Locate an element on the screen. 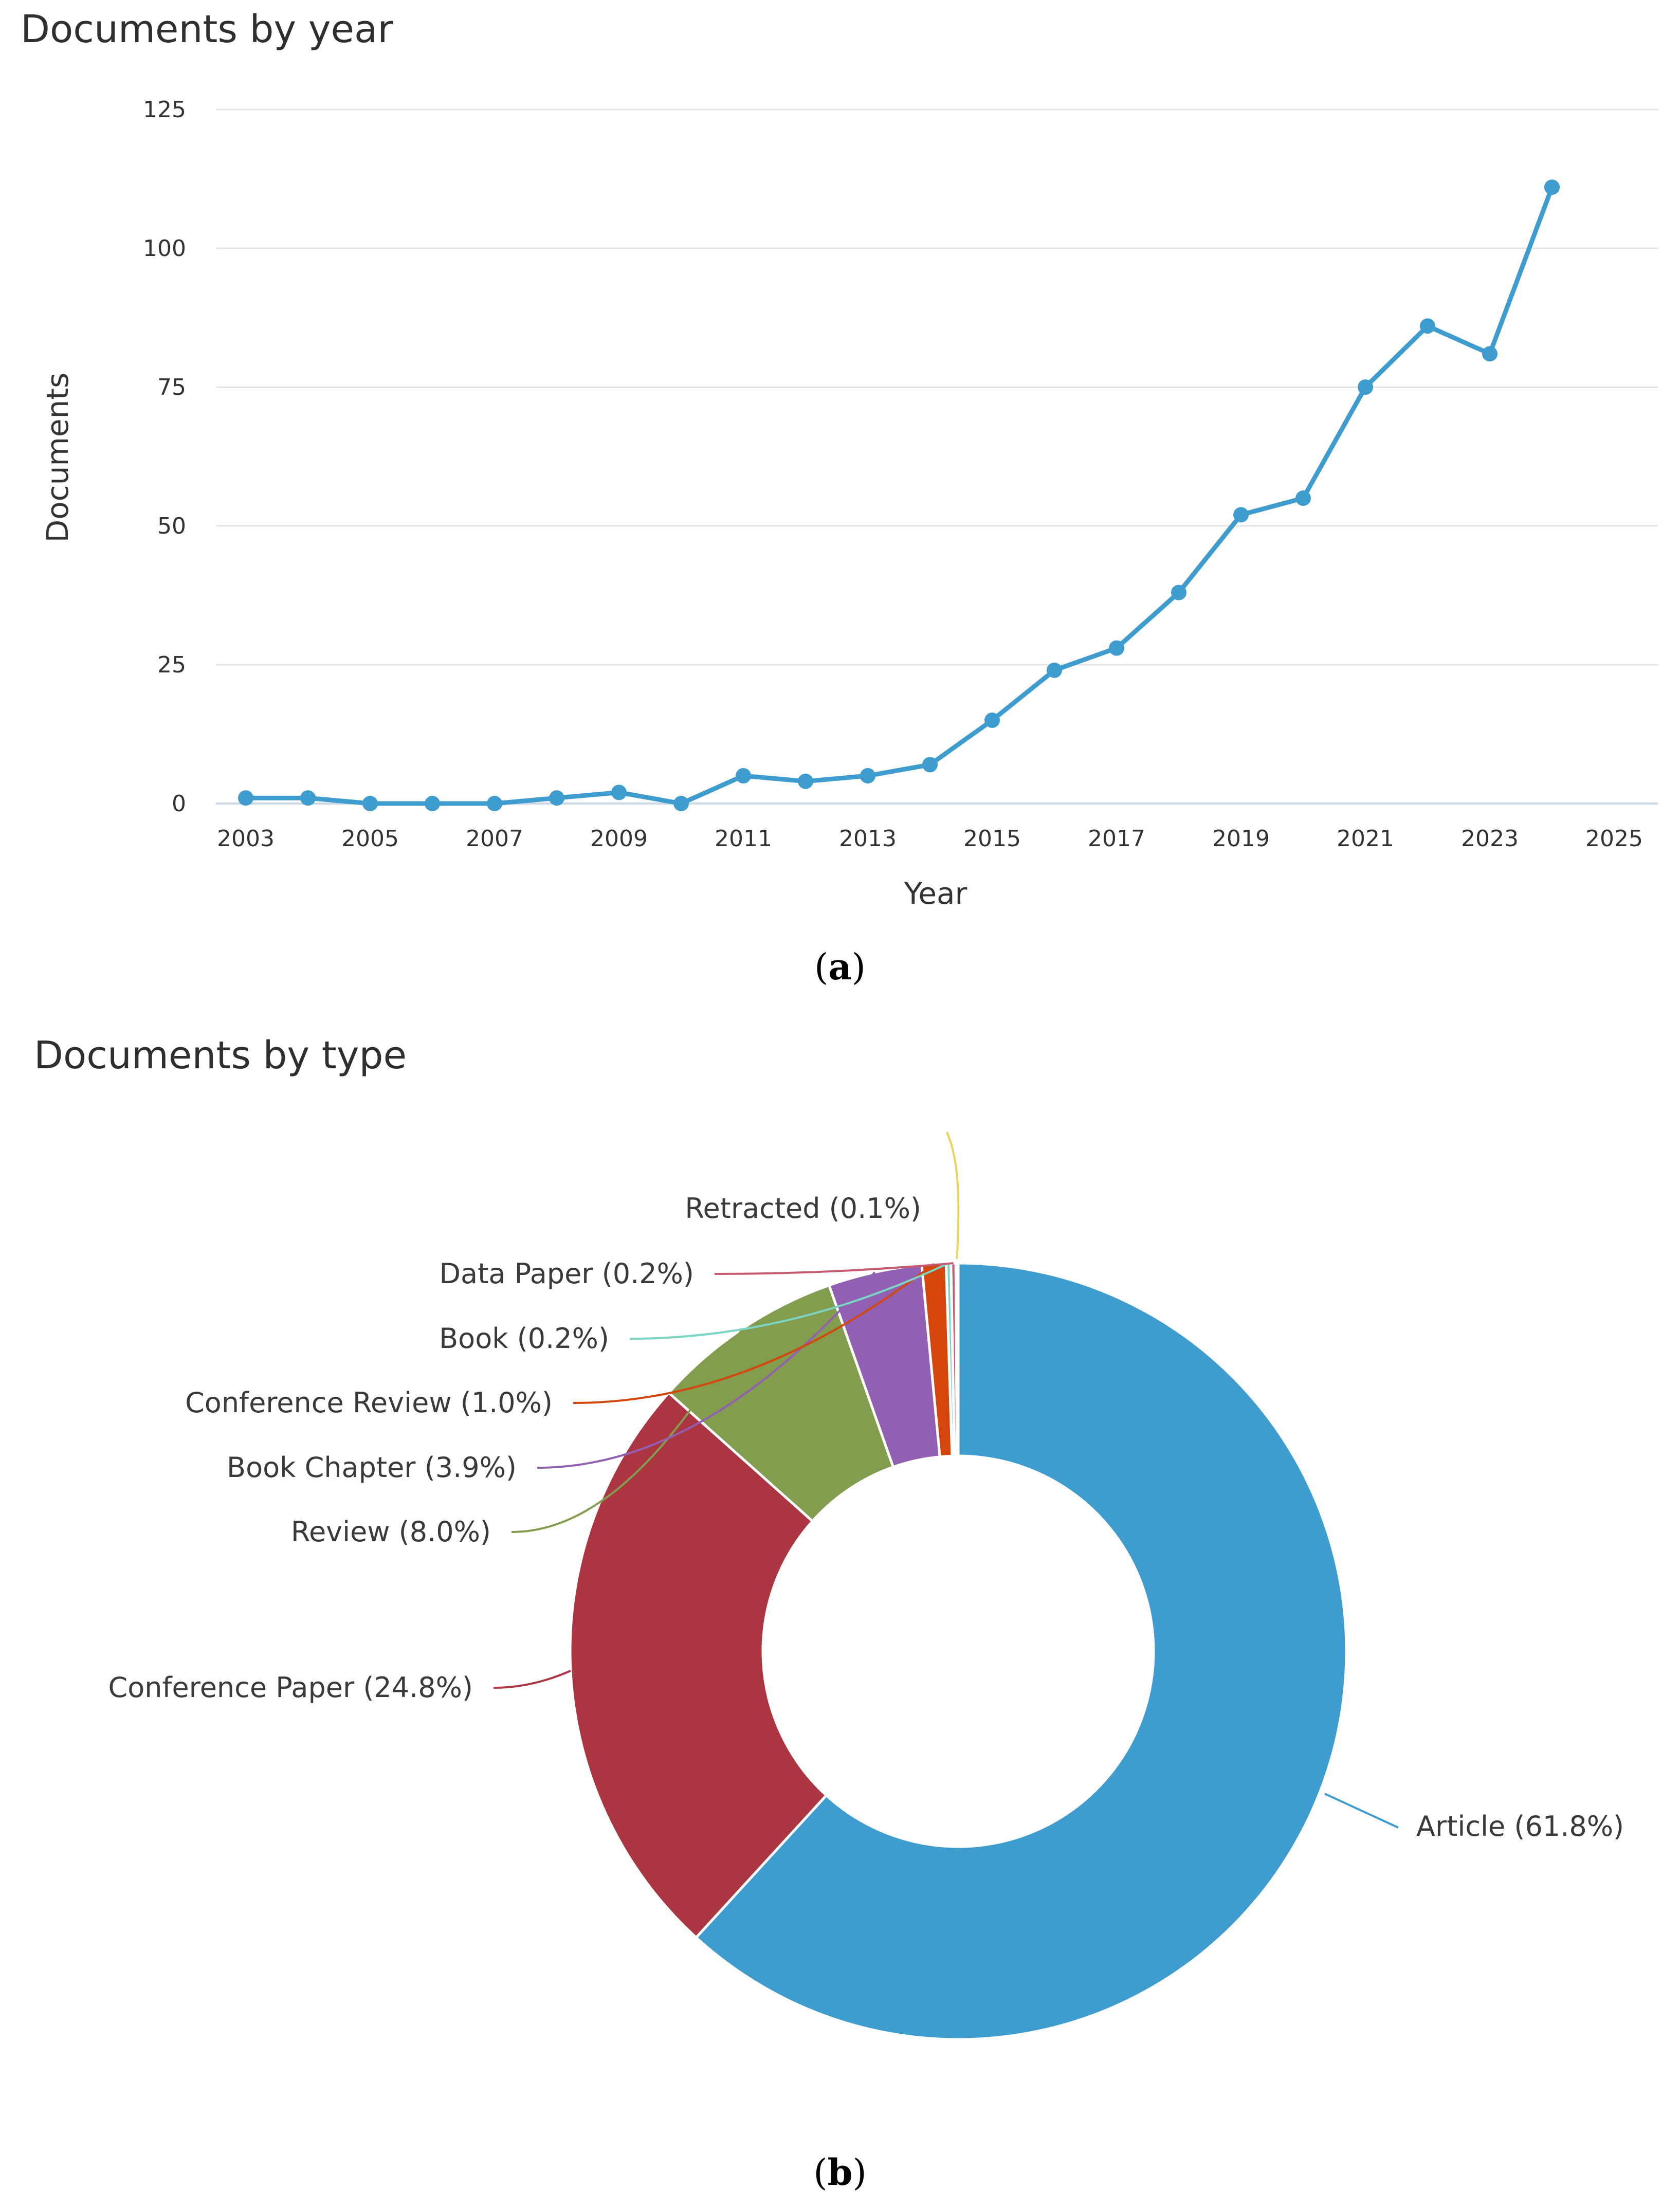 The image size is (1680, 2207). slice-label: Review (8.0%) is located at coordinates (391, 1532).